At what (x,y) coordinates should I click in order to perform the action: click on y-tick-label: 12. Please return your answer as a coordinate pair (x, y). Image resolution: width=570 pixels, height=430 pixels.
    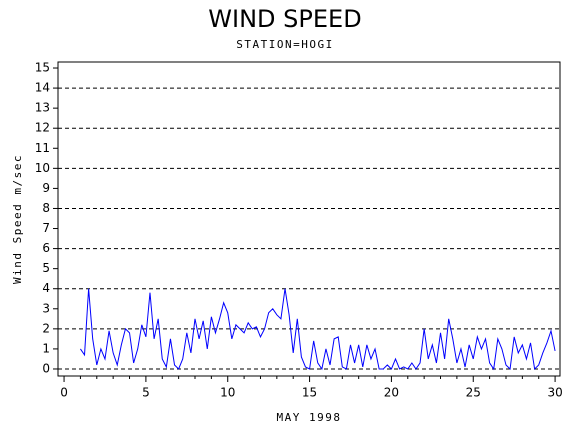
    Looking at the image, I should click on (42, 128).